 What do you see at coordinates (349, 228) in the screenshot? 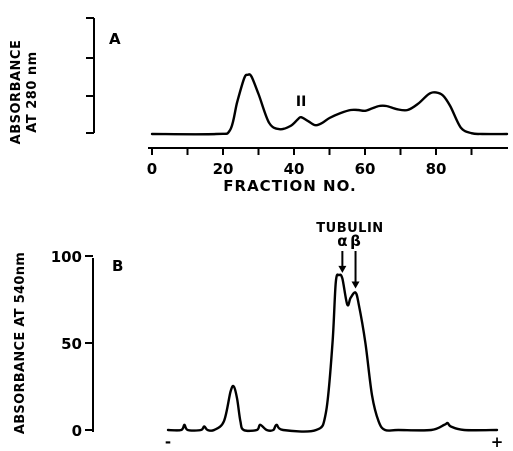
I see `tubulin-label: TUBULIN` at bounding box center [349, 228].